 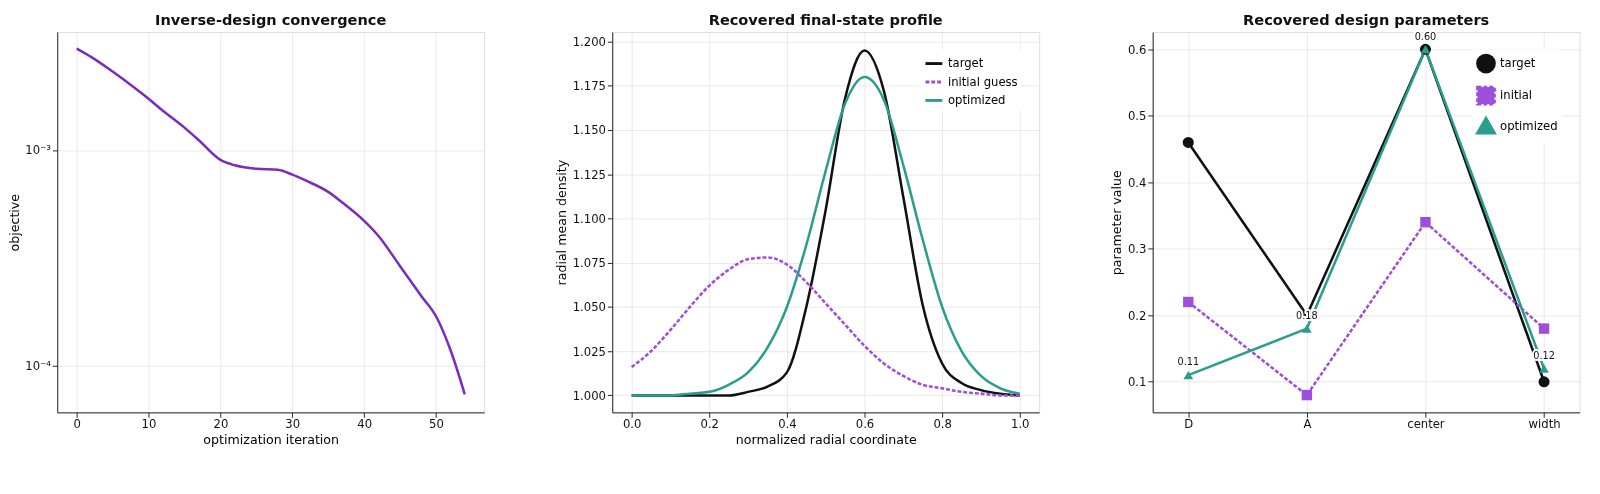 I want to click on x-tick-label: 0, so click(x=77, y=424).